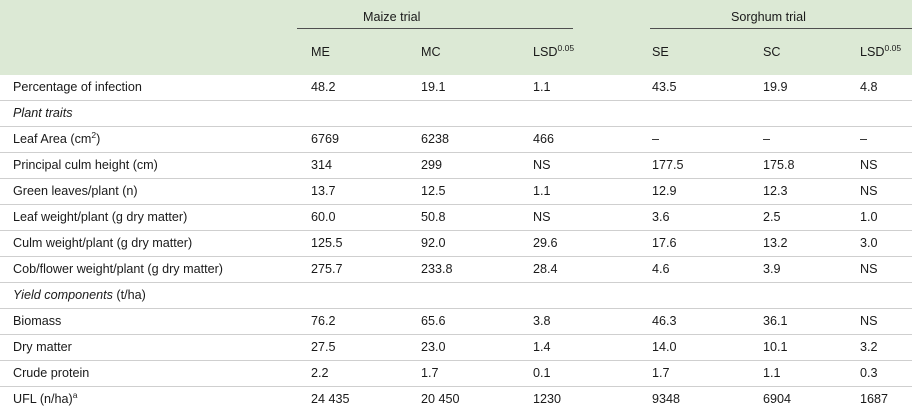 Image resolution: width=912 pixels, height=413 pixels. What do you see at coordinates (431, 52) in the screenshot?
I see `column-header-mc: MC` at bounding box center [431, 52].